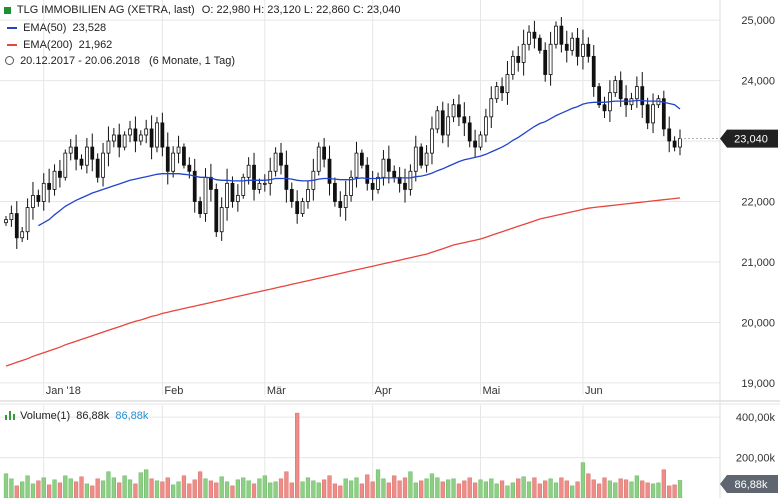  What do you see at coordinates (63, 391) in the screenshot?
I see `month-label: Jan '18` at bounding box center [63, 391].